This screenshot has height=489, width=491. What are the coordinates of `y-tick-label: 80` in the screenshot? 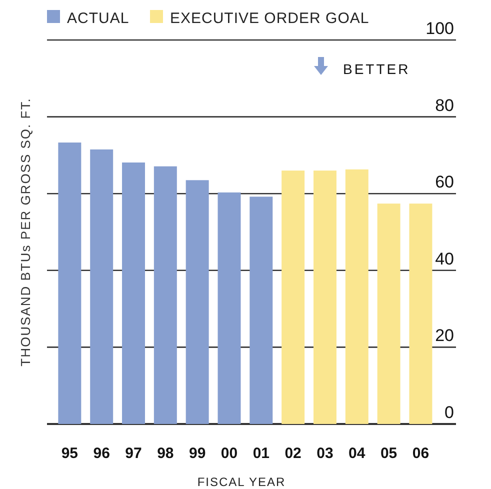 It's located at (444, 105).